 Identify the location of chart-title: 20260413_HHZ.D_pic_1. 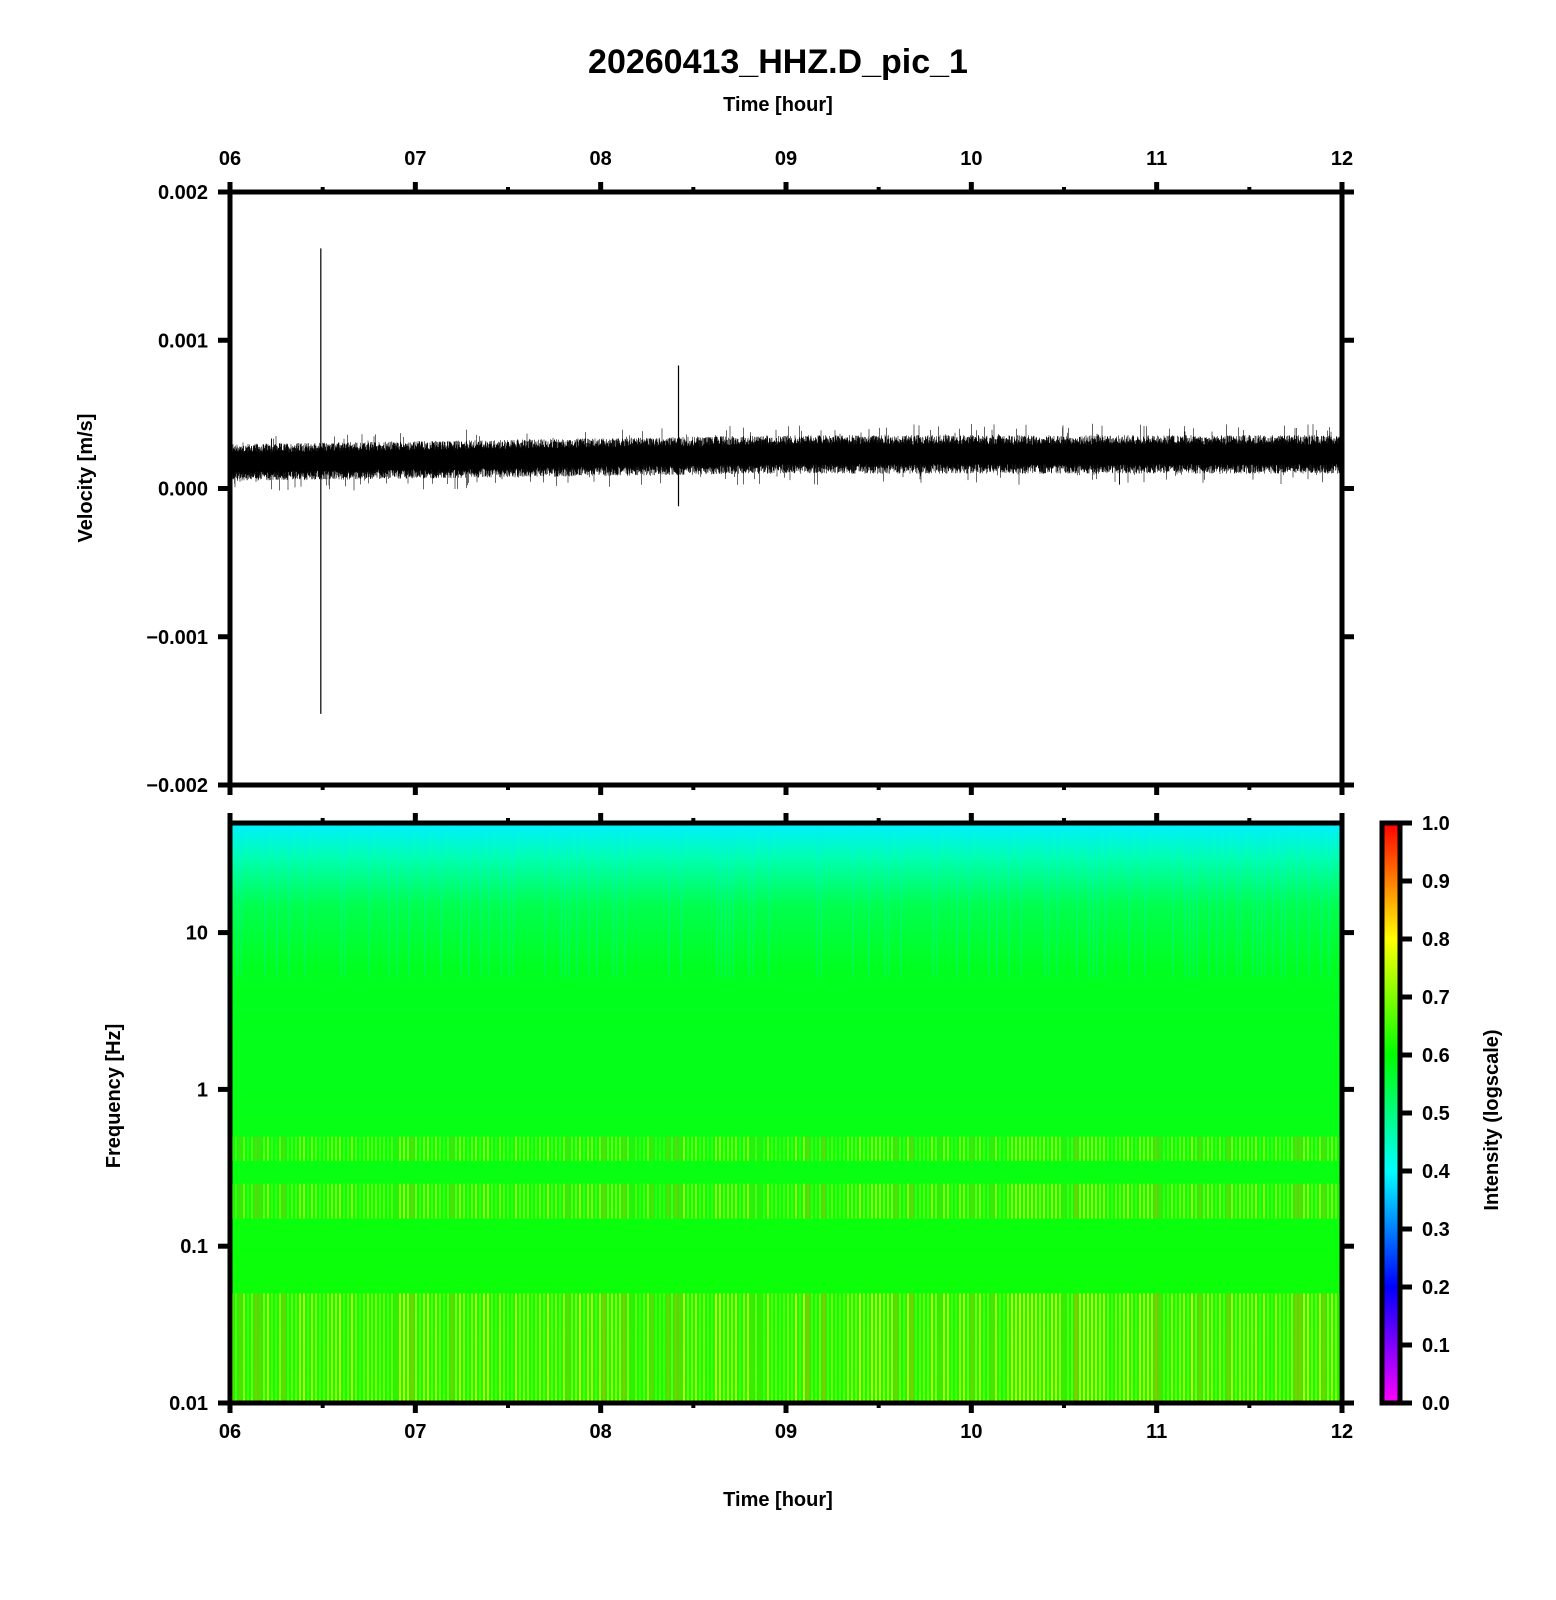
(778, 62).